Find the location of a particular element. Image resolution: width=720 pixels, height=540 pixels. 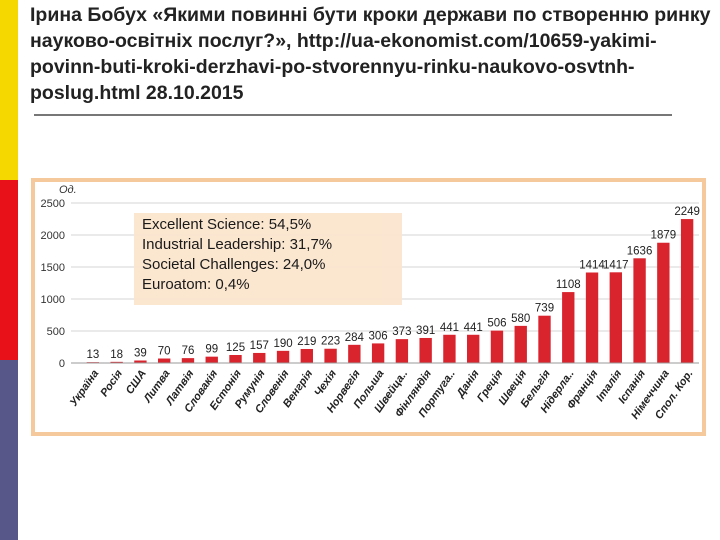

bar-value-label: 739 is located at coordinates (544, 309).